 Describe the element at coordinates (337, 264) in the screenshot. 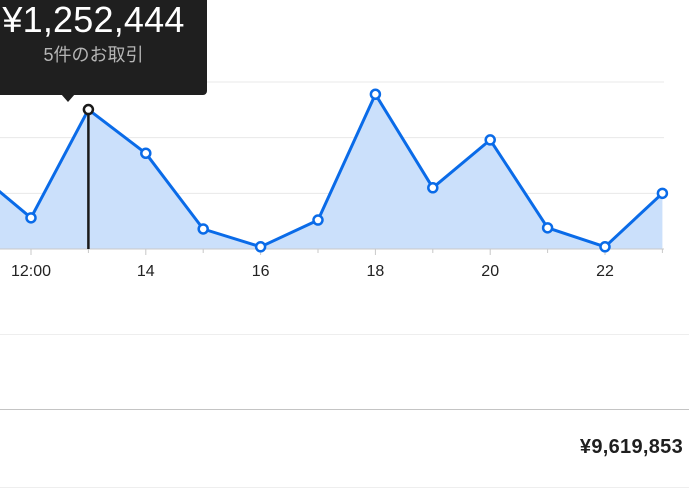

I see `chart-x-axis-ticks: 12:00 14 16 18 20 22` at that location.